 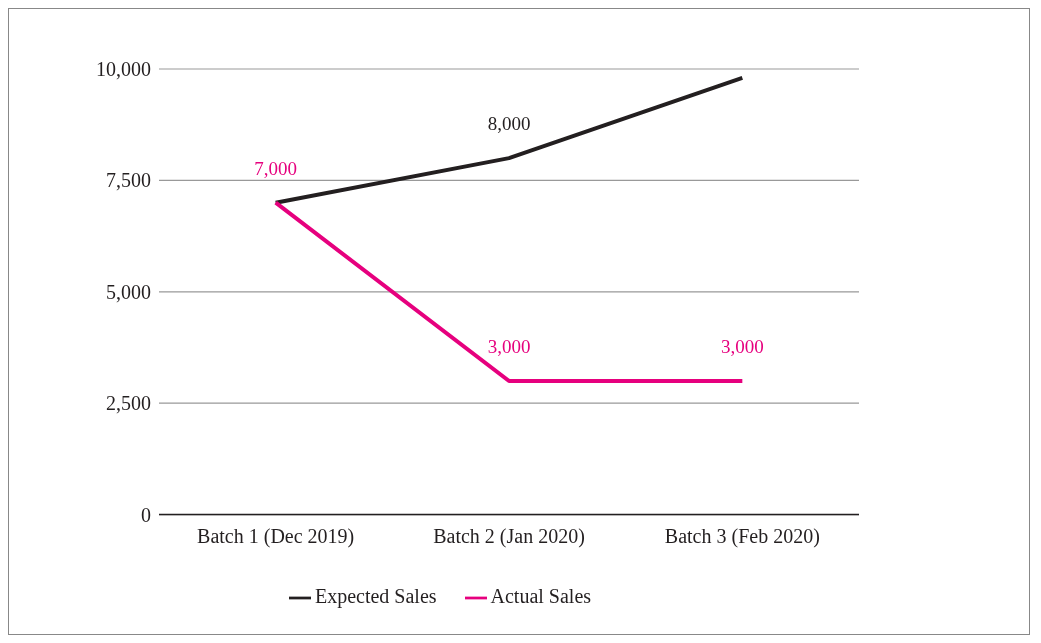 What do you see at coordinates (375, 595) in the screenshot?
I see `legend-label: Expected Sales` at bounding box center [375, 595].